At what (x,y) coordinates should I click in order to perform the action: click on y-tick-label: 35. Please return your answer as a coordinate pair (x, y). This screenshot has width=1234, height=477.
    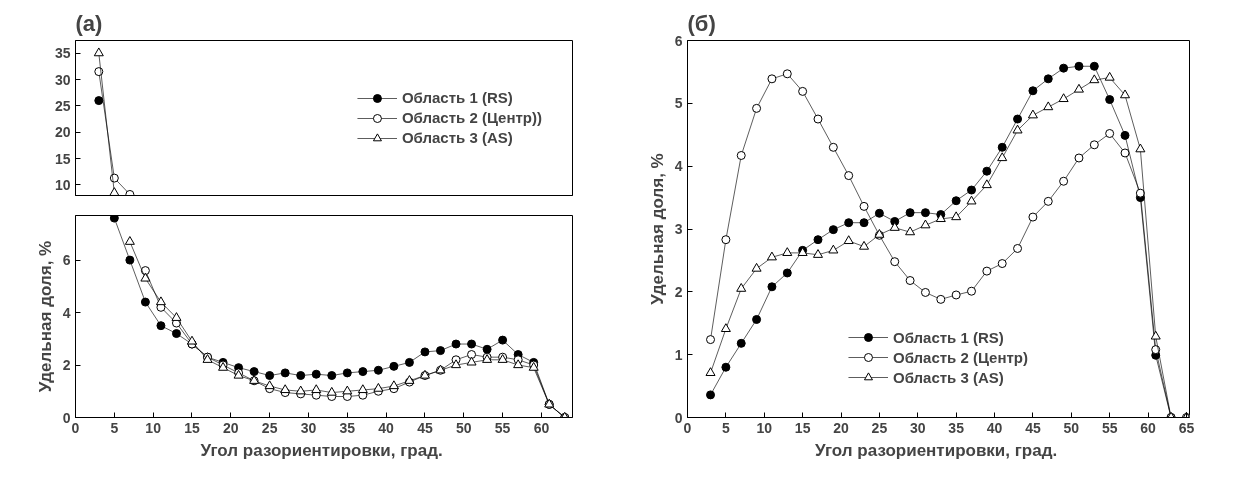
    Looking at the image, I should click on (62, 53).